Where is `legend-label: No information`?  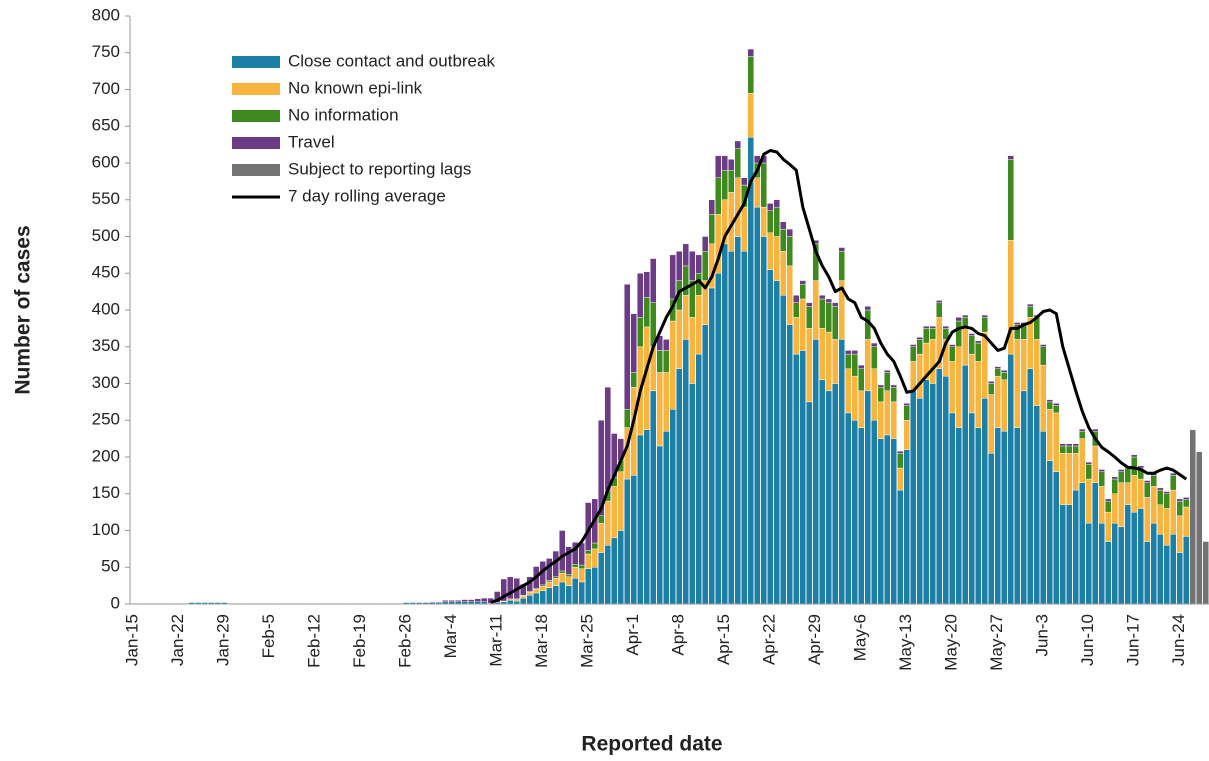
legend-label: No information is located at coordinates (343, 114).